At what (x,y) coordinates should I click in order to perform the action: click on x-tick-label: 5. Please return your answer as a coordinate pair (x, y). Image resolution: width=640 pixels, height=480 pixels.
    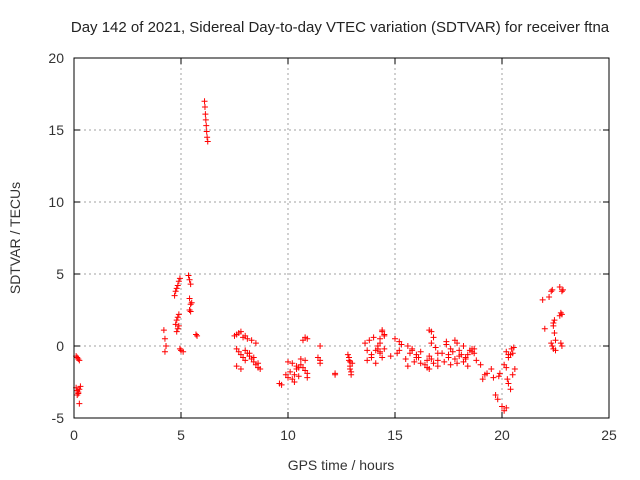
    Looking at the image, I should click on (181, 435).